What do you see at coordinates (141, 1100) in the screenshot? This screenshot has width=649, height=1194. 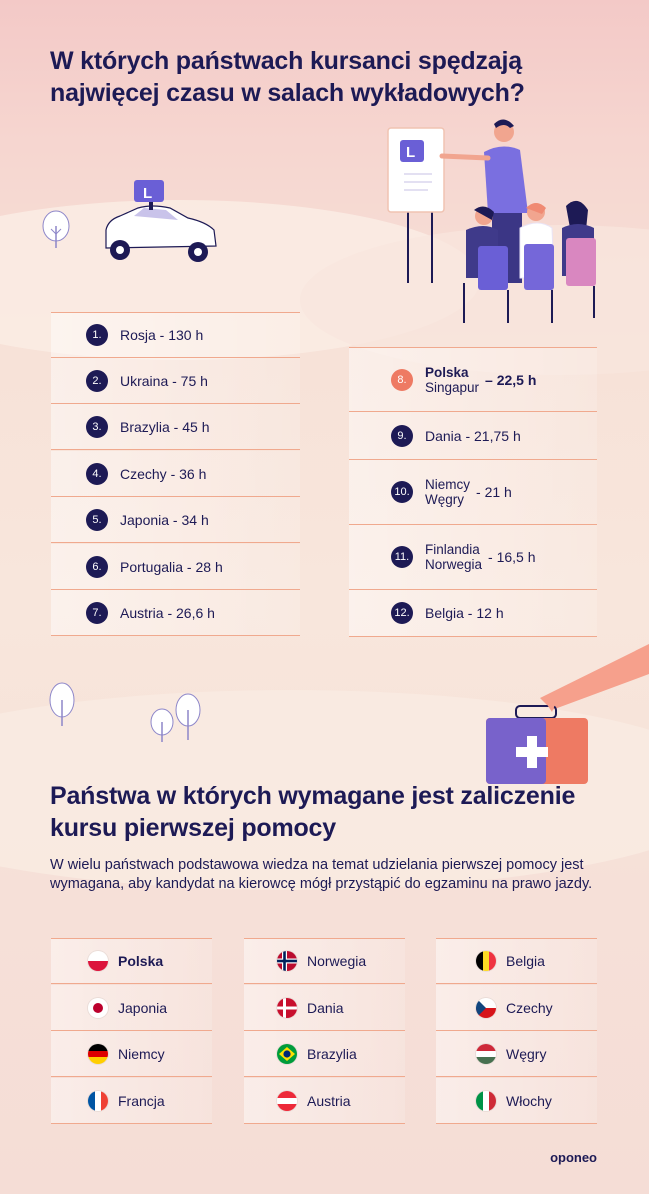 I see `country-name: Francja` at bounding box center [141, 1100].